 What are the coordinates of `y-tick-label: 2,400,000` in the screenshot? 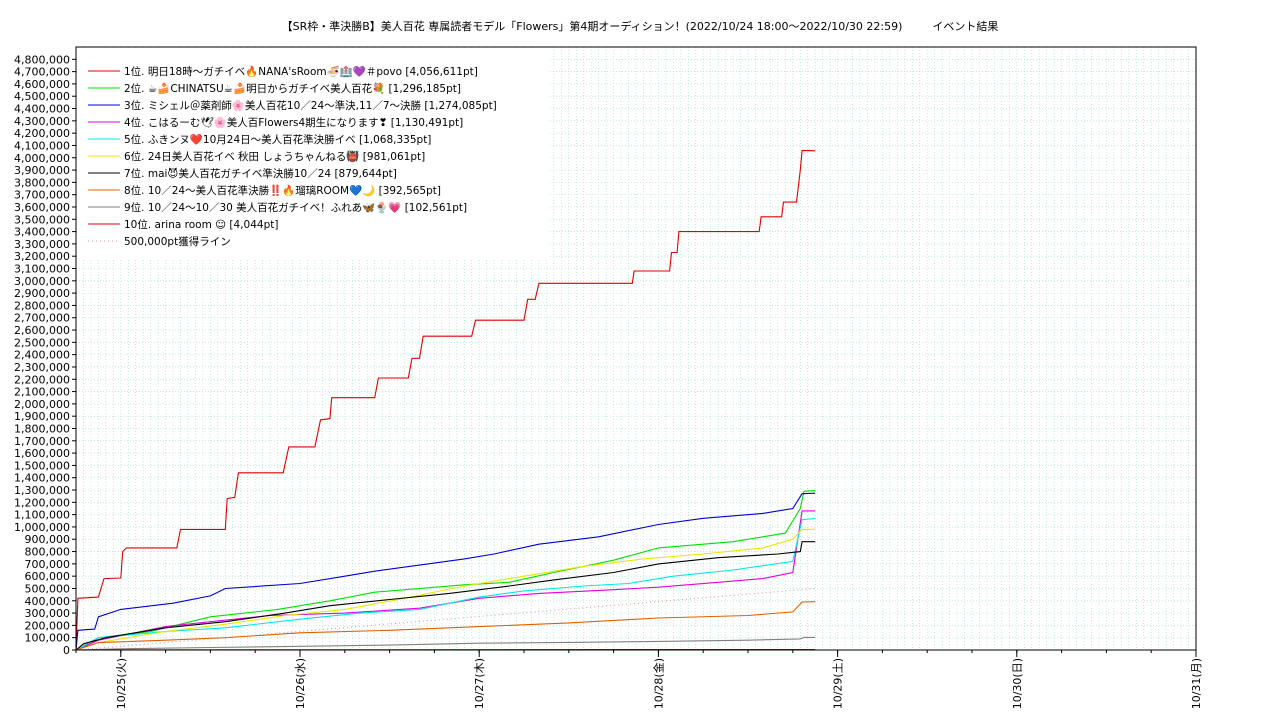 It's located at (42, 355).